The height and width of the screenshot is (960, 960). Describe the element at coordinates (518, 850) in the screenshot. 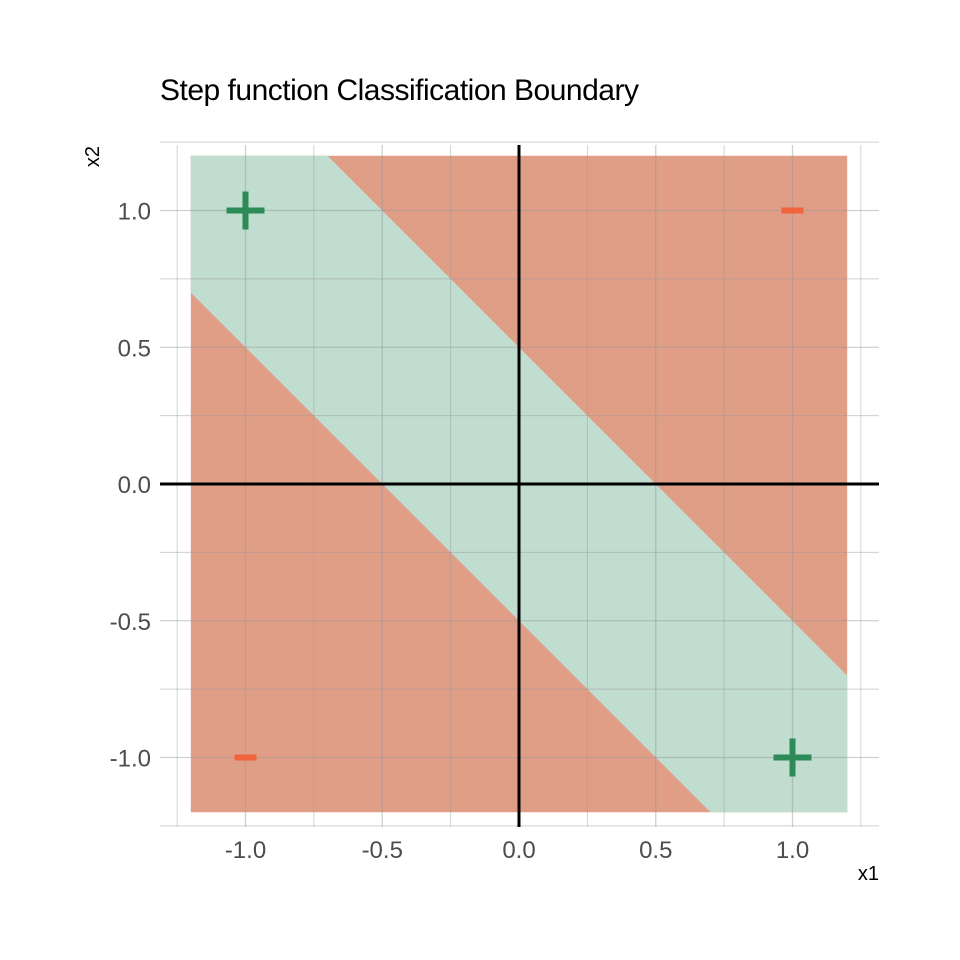

I see `x-tick-label: 0.0` at that location.